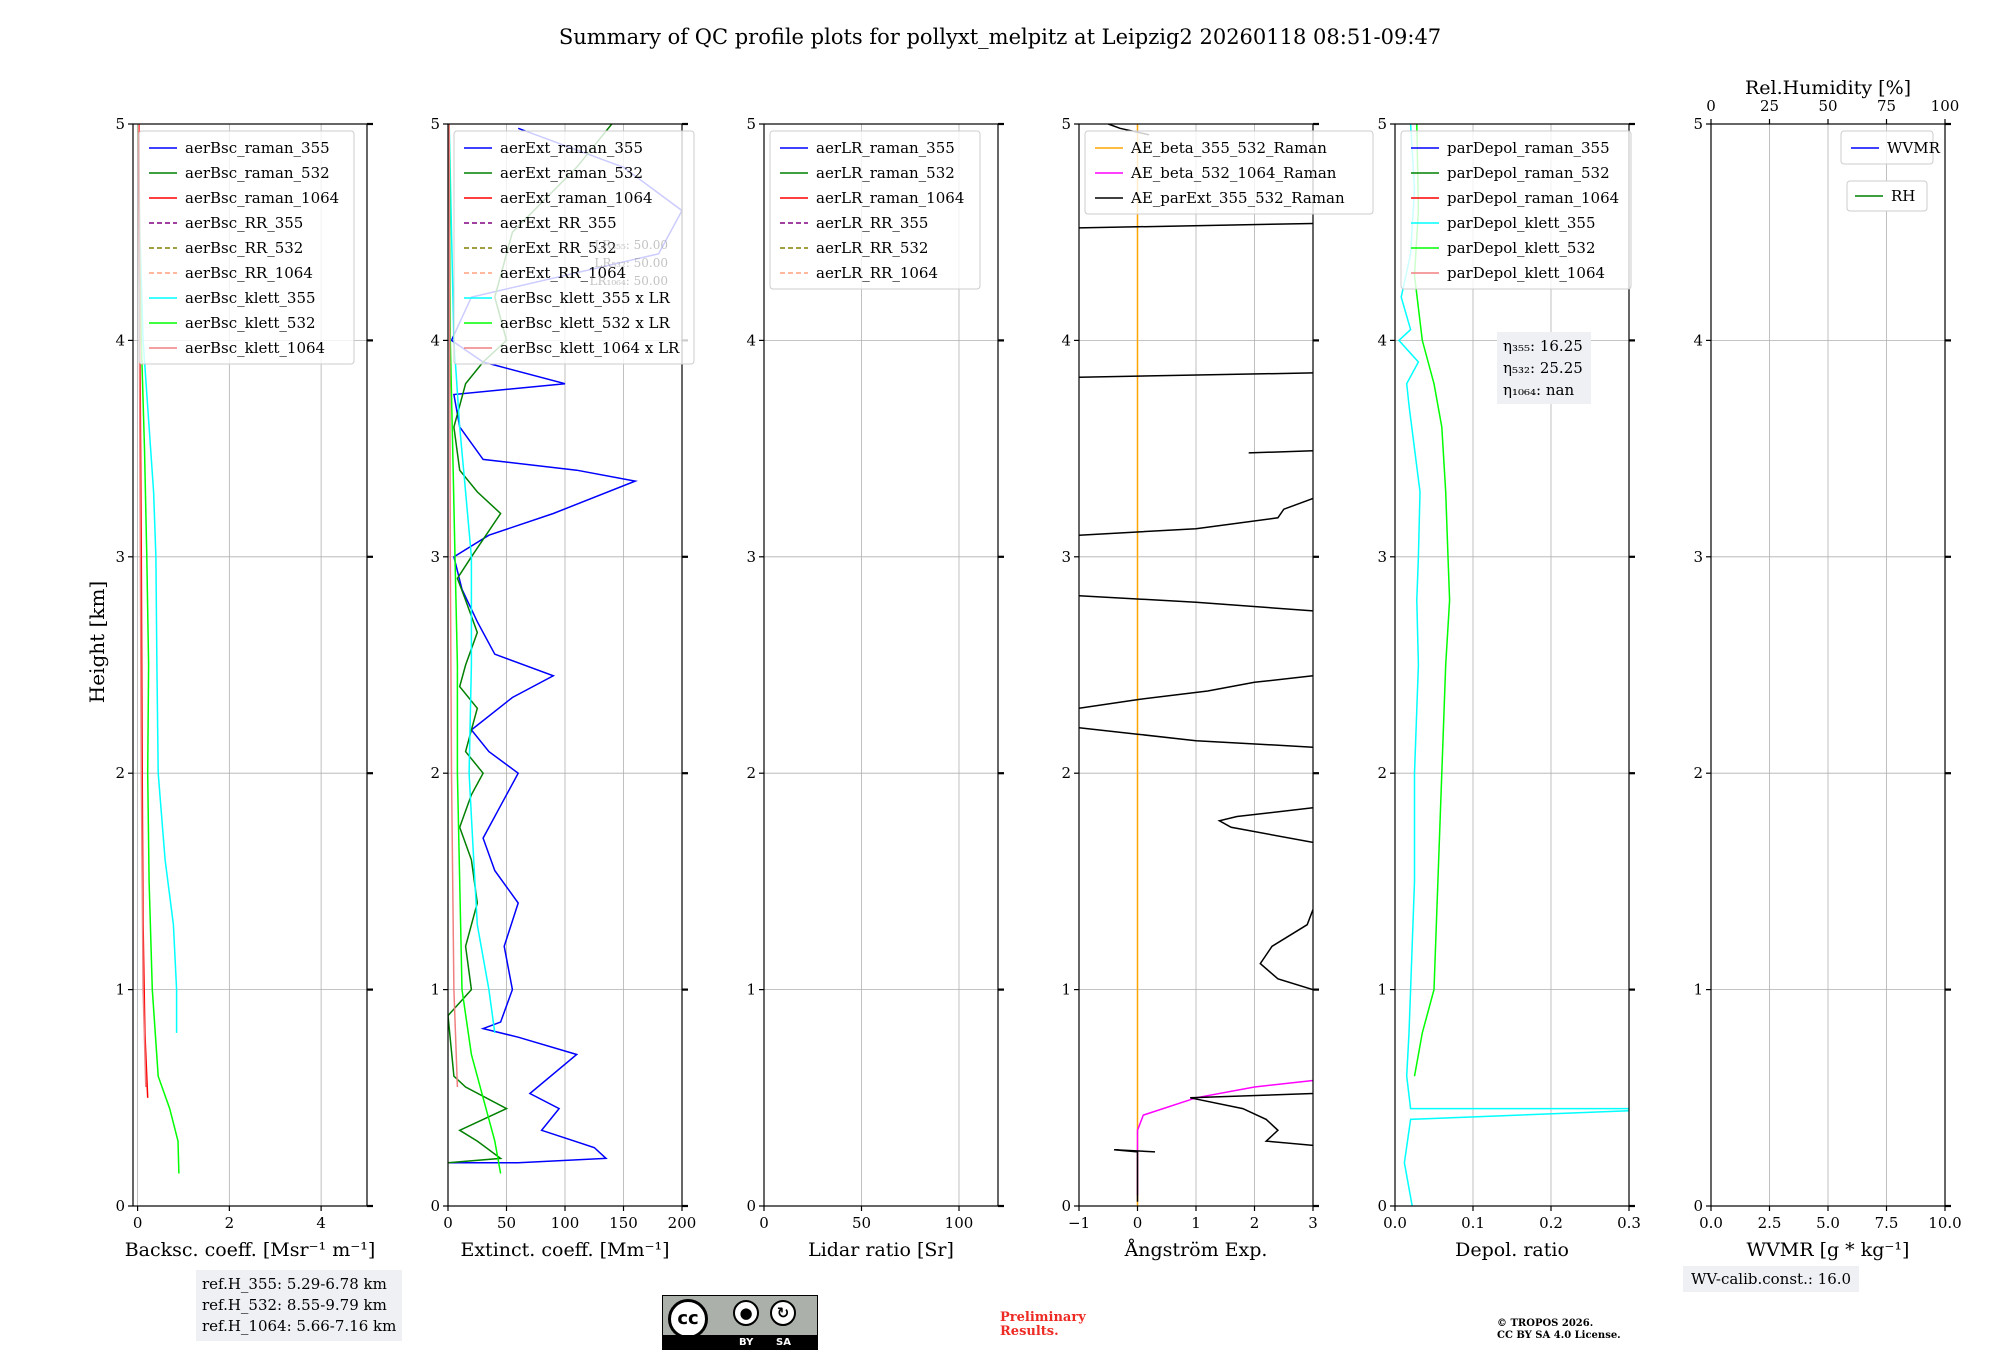  What do you see at coordinates (881, 1250) in the screenshot?
I see `x-axis-label: Lidar ratio [Sr]` at bounding box center [881, 1250].